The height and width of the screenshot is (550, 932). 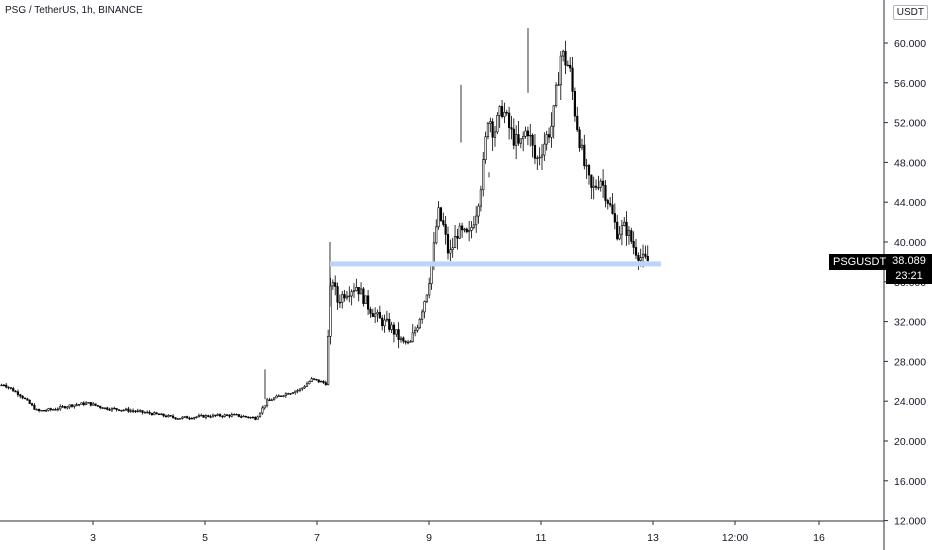 I want to click on currency-unit-badge: USDT, so click(x=910, y=12).